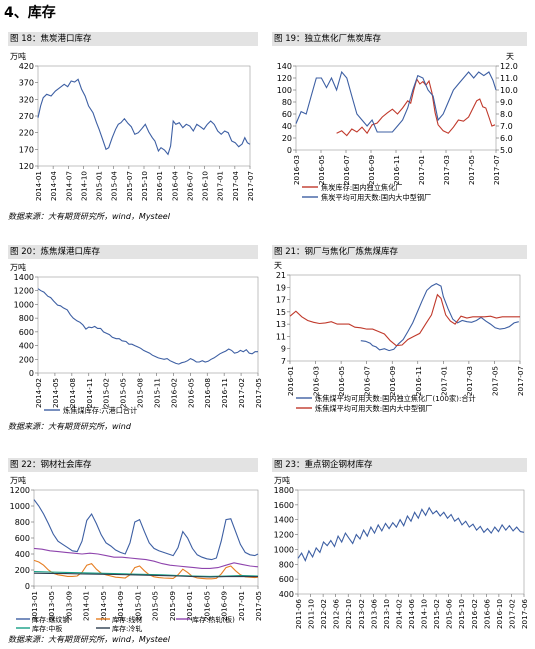 This screenshot has height=649, width=535. I want to click on x-tick-label: 2014-02, so click(38, 393).